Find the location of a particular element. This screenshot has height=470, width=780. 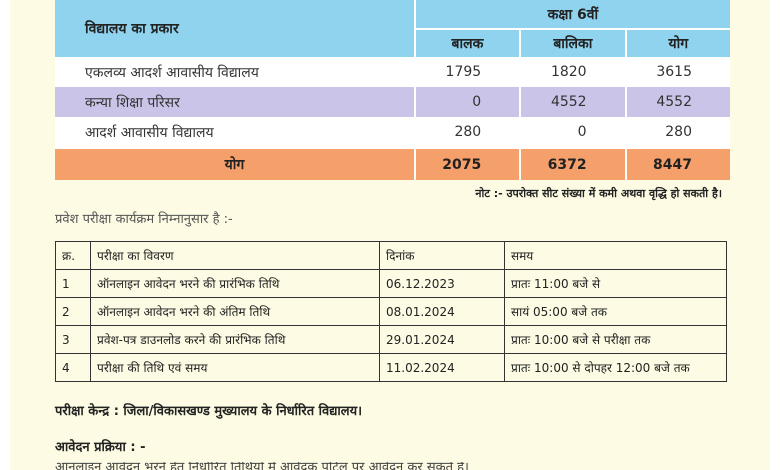

girls-count: 1820 is located at coordinates (572, 72).